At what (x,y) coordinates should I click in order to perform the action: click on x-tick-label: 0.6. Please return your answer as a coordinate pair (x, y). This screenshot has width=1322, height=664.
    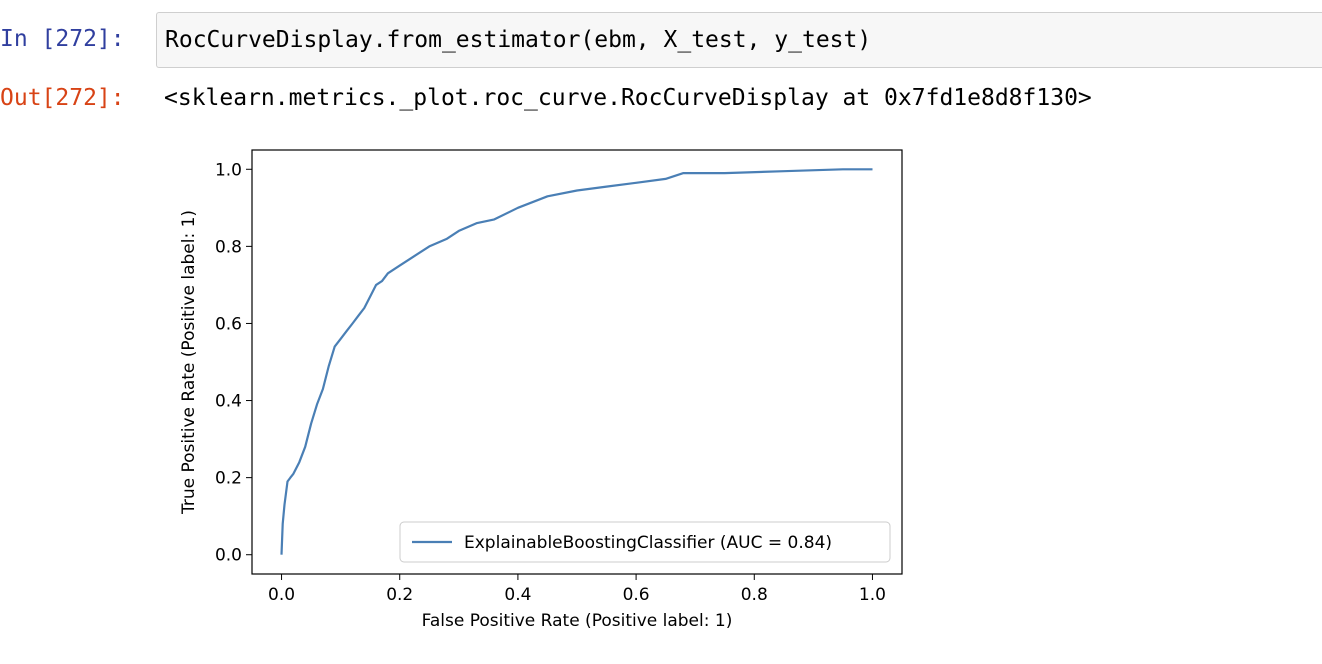
    Looking at the image, I should click on (636, 595).